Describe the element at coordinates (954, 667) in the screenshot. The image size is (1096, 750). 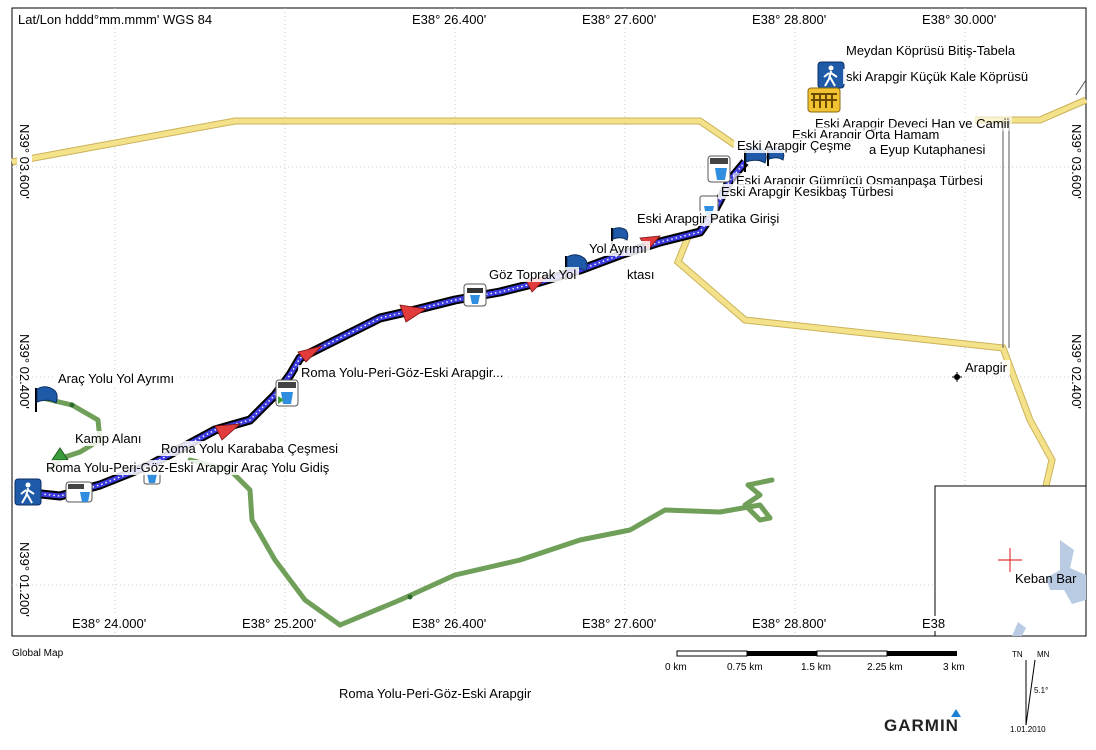
I see `scale-label: 3 km` at that location.